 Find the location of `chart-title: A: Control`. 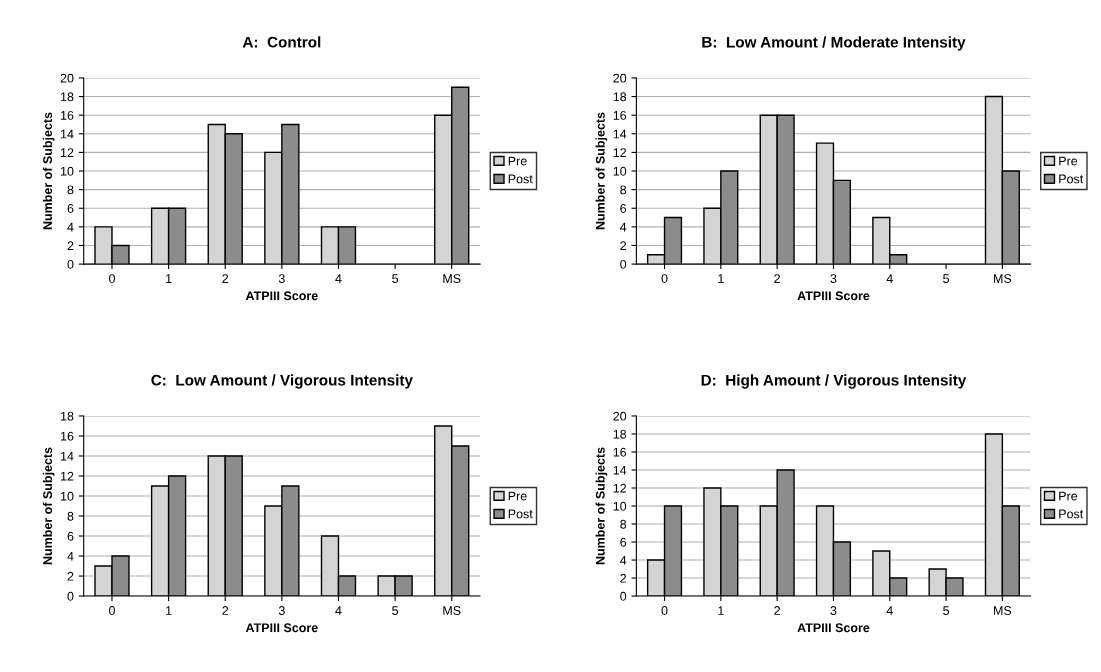

chart-title: A: Control is located at coordinates (281, 42).